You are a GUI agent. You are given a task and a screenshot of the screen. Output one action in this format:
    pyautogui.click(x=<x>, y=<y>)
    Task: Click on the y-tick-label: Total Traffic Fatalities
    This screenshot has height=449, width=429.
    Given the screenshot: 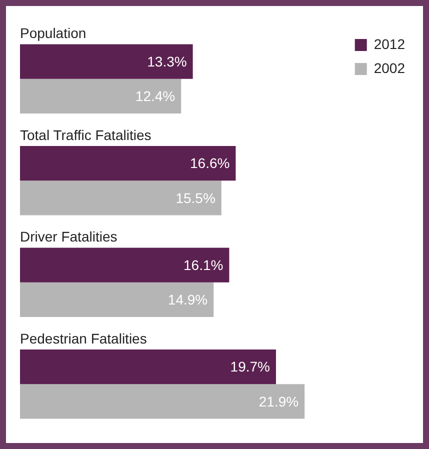 What is the action you would take?
    pyautogui.click(x=86, y=134)
    